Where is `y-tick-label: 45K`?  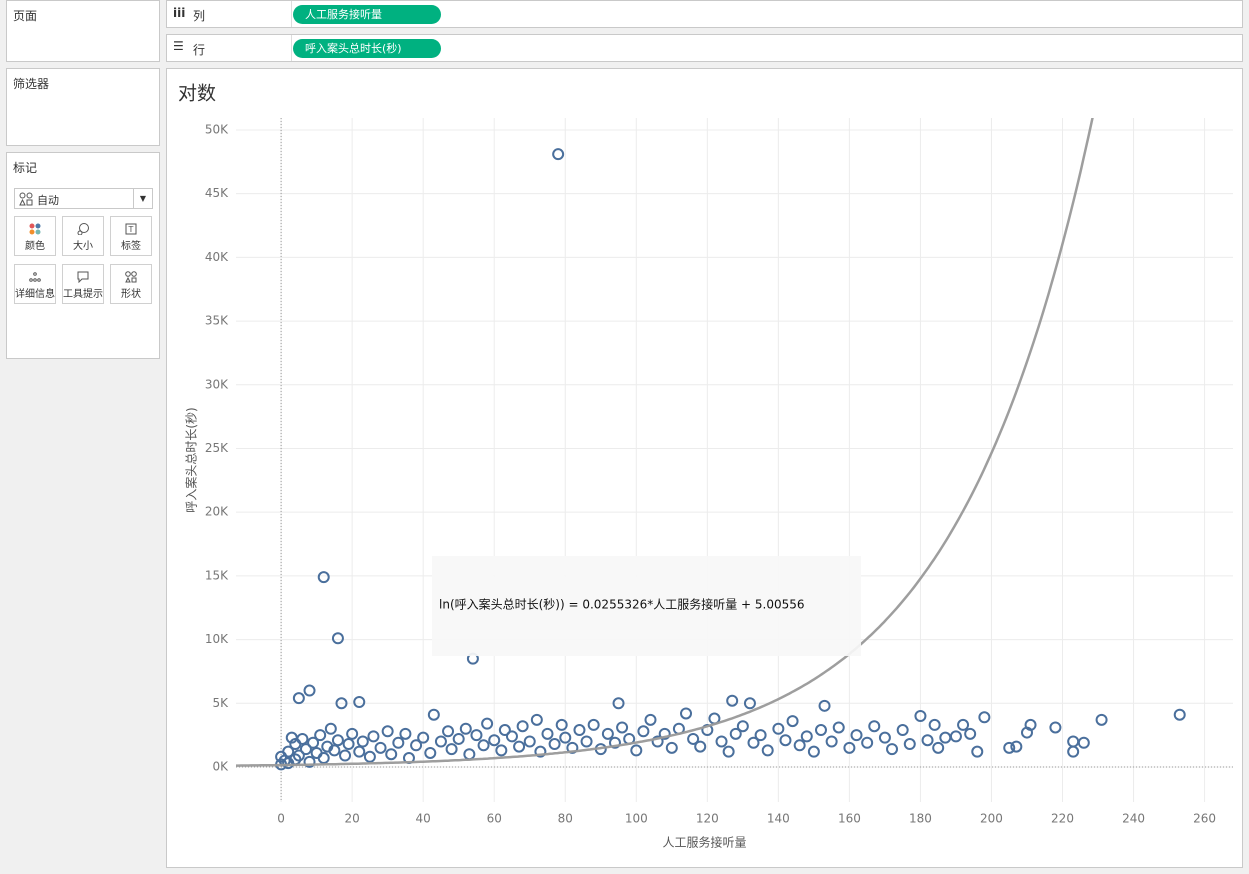
y-tick-label: 45K is located at coordinates (217, 193).